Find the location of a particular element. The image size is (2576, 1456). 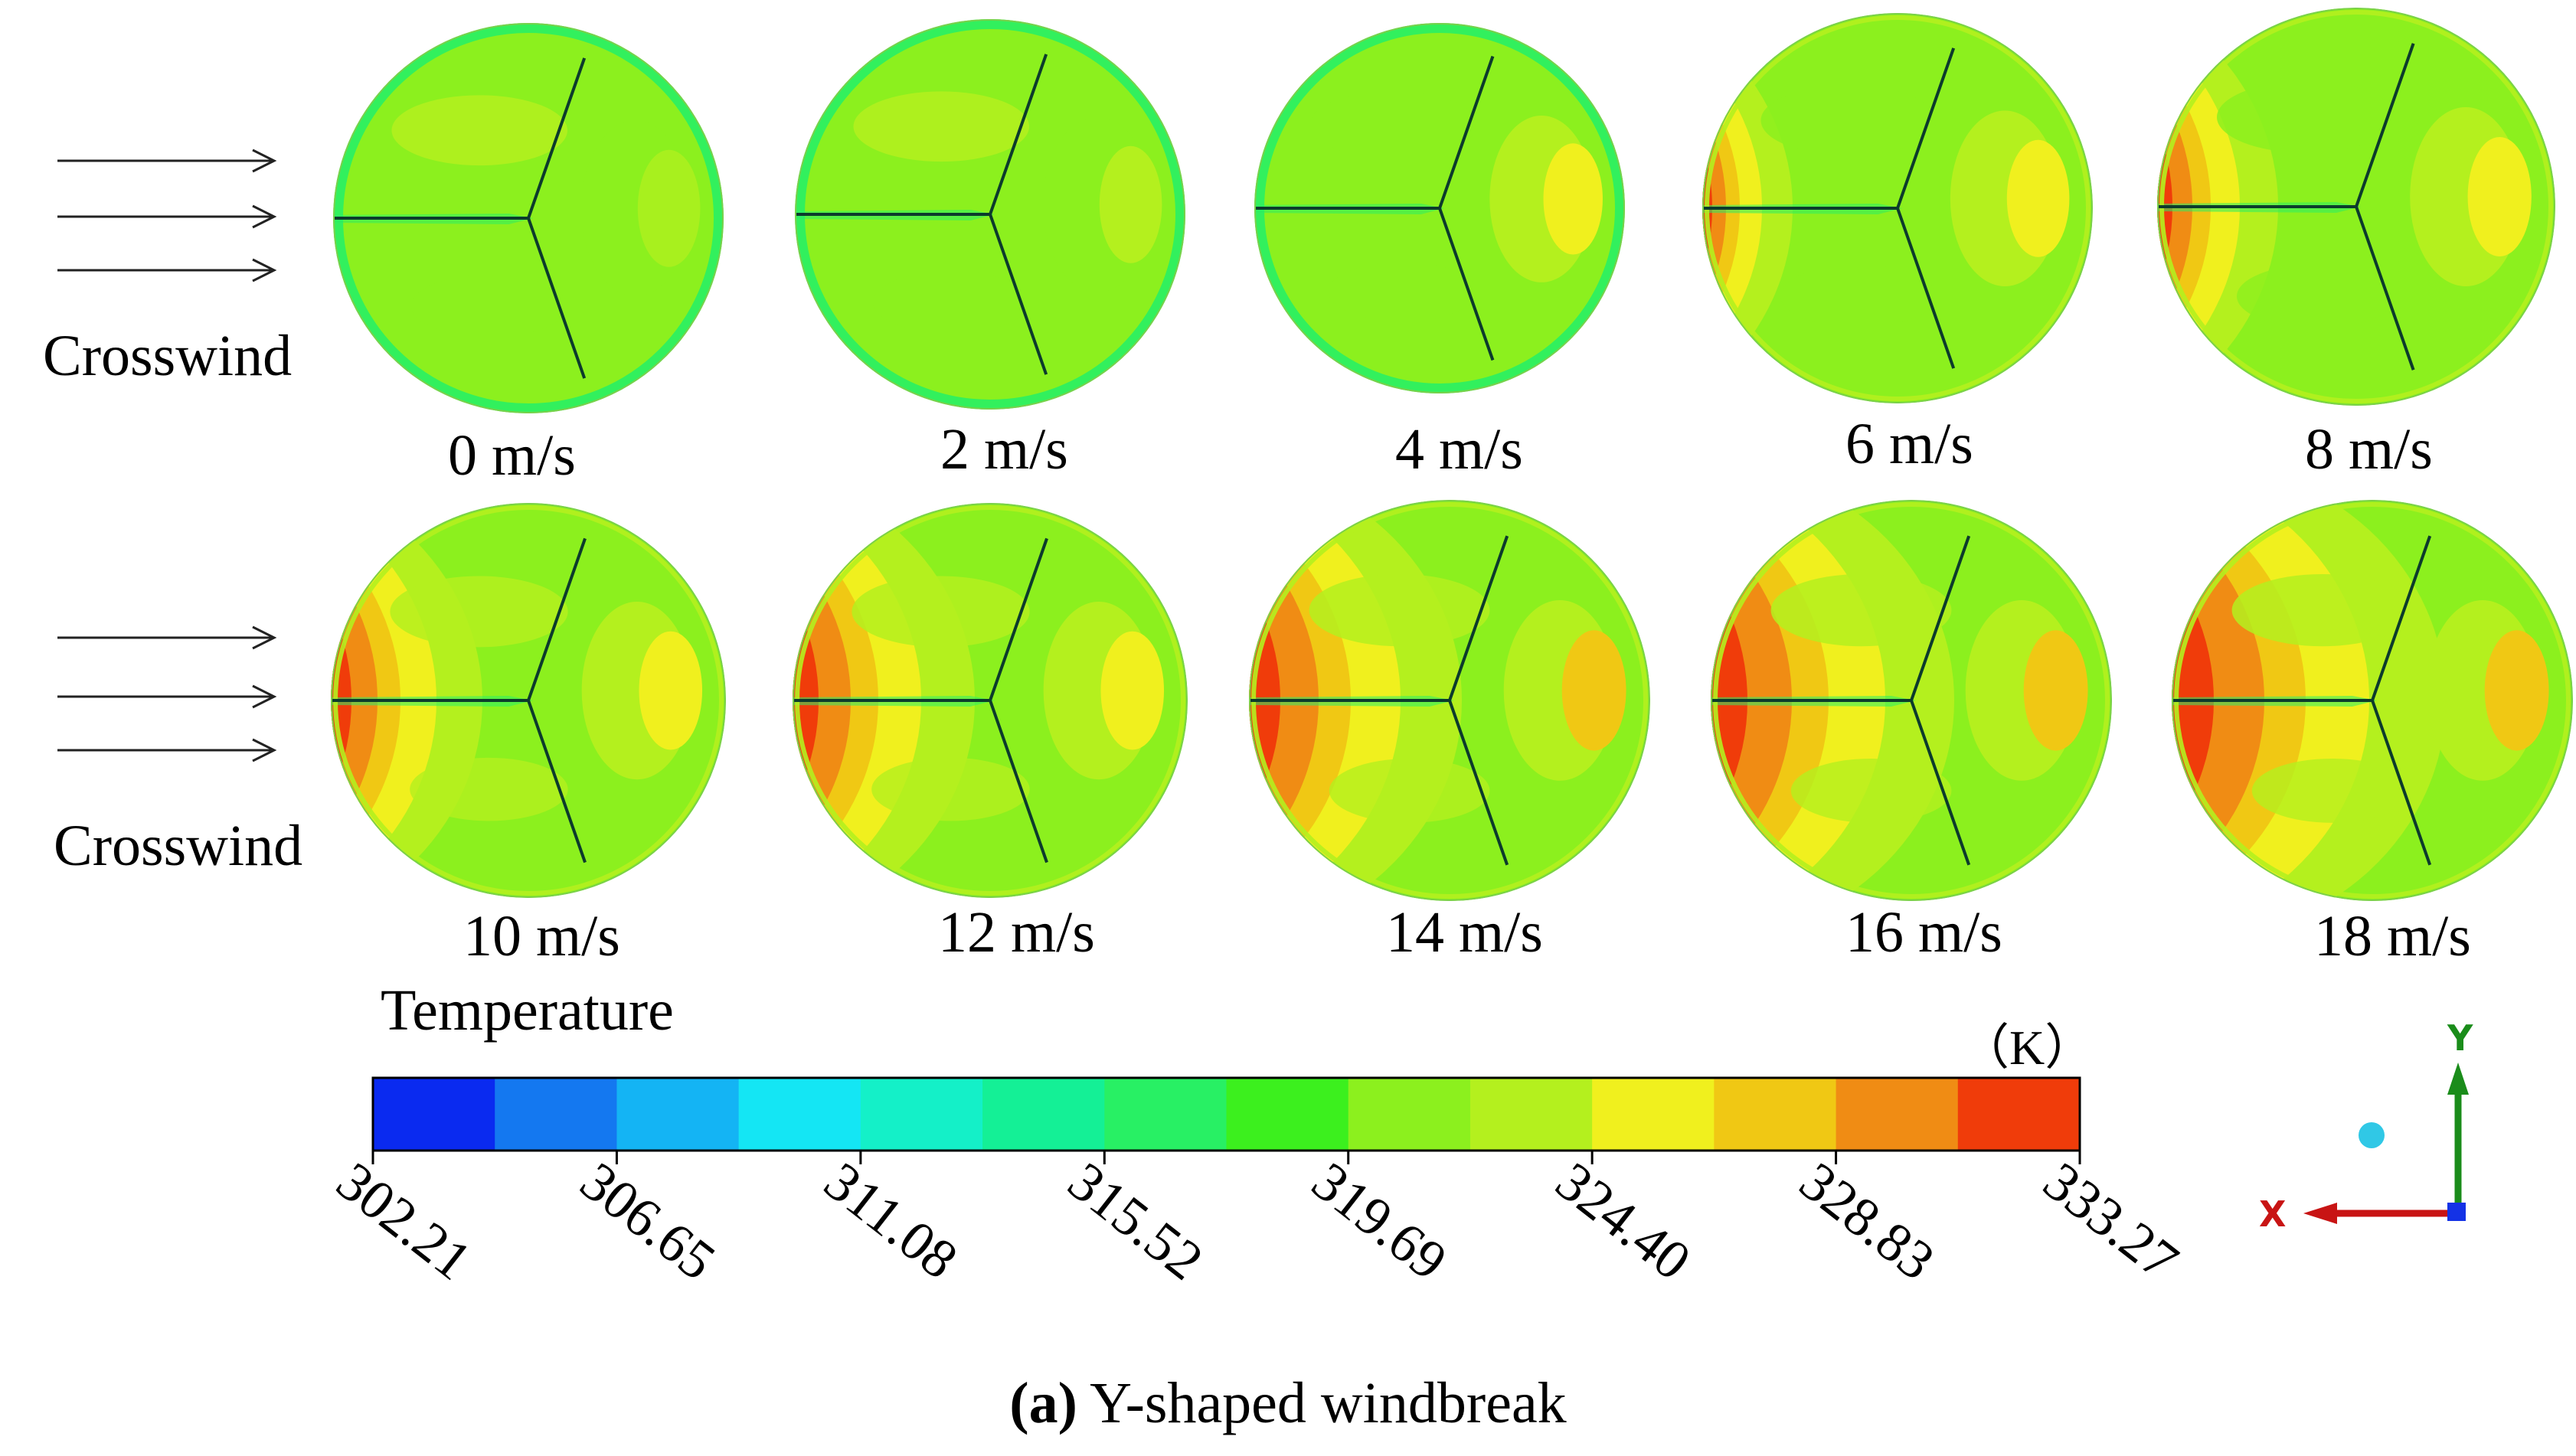

colorbar-tick-label: 319.69 is located at coordinates (1379, 1221).